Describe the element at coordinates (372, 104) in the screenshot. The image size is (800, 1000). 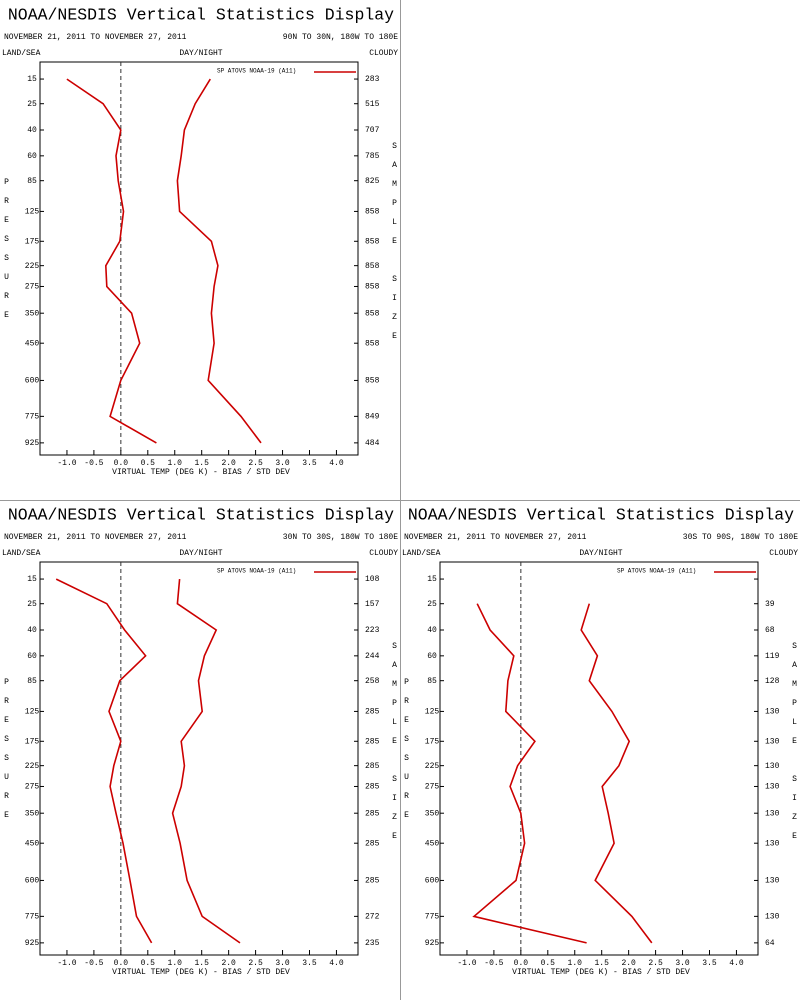
I see `sample-size-label: 515` at that location.